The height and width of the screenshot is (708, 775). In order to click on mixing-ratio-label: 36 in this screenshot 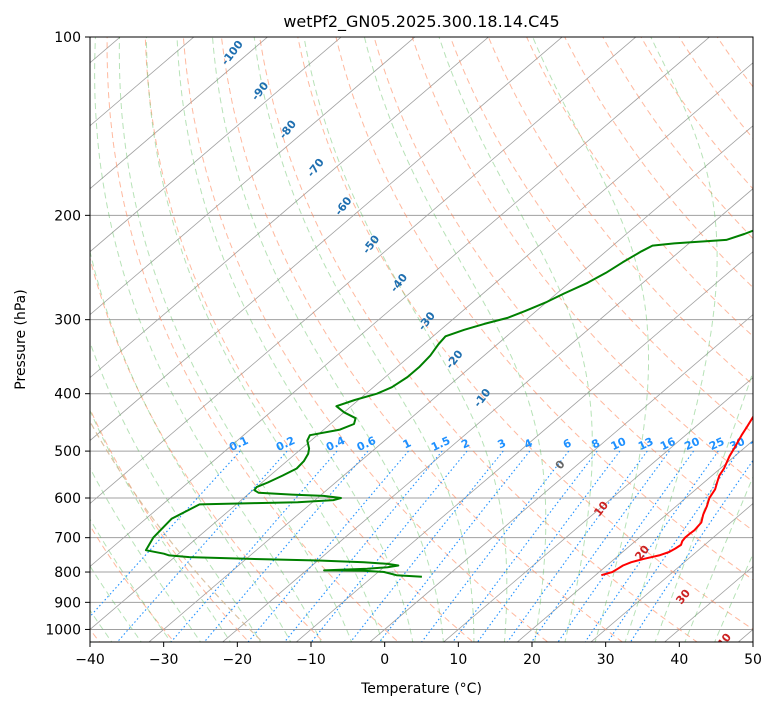, I will do `click(758, 444)`.